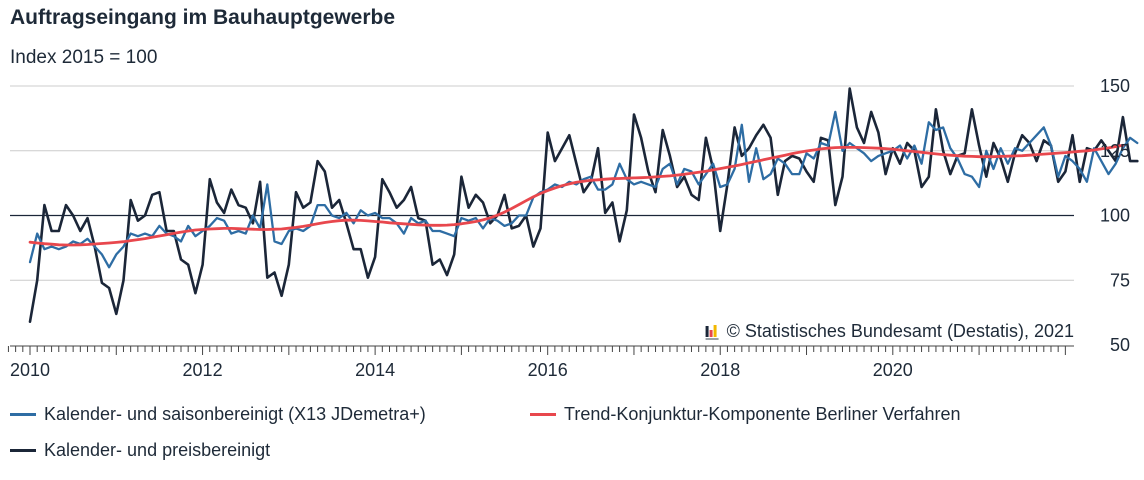  I want to click on legend-item-preis: Kalender- und preisbereinigt, so click(140, 450).